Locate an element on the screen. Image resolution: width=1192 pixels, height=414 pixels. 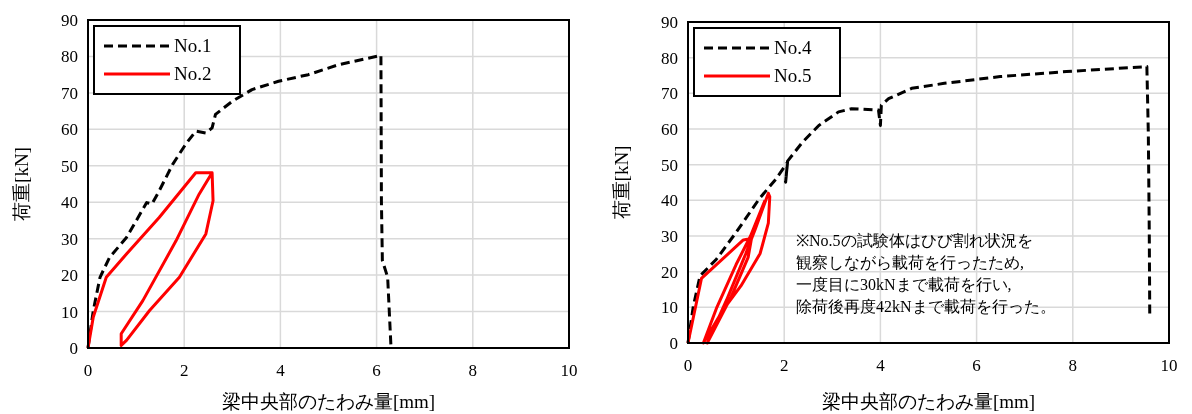
annotation: 一度目に30kNまで載荷を行い, is located at coordinates (904, 284).